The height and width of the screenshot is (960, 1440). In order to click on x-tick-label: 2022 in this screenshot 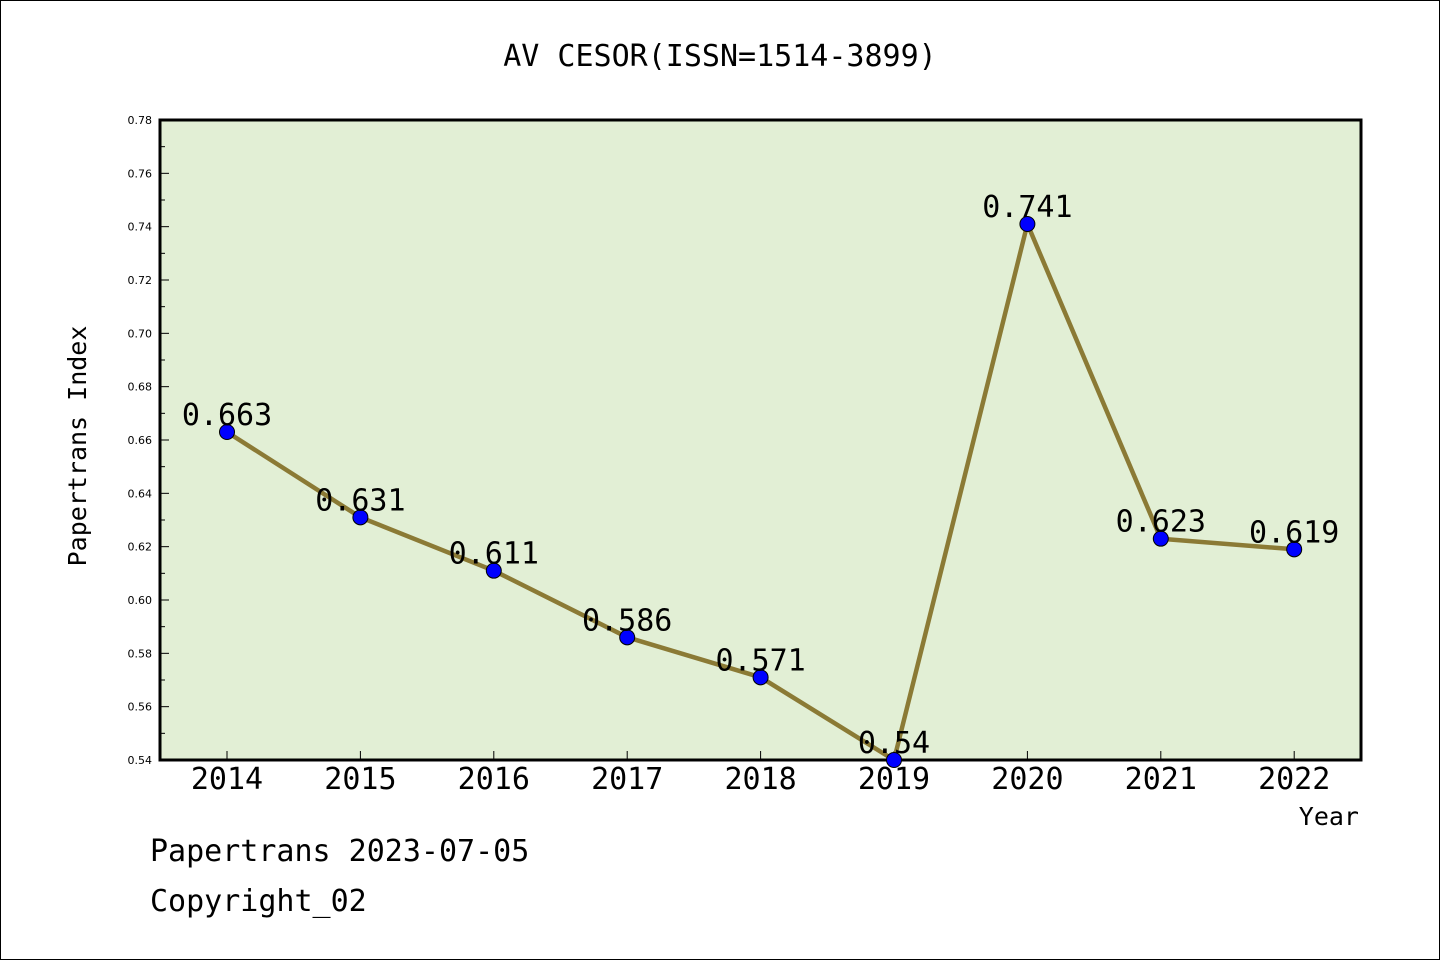, I will do `click(1294, 779)`.